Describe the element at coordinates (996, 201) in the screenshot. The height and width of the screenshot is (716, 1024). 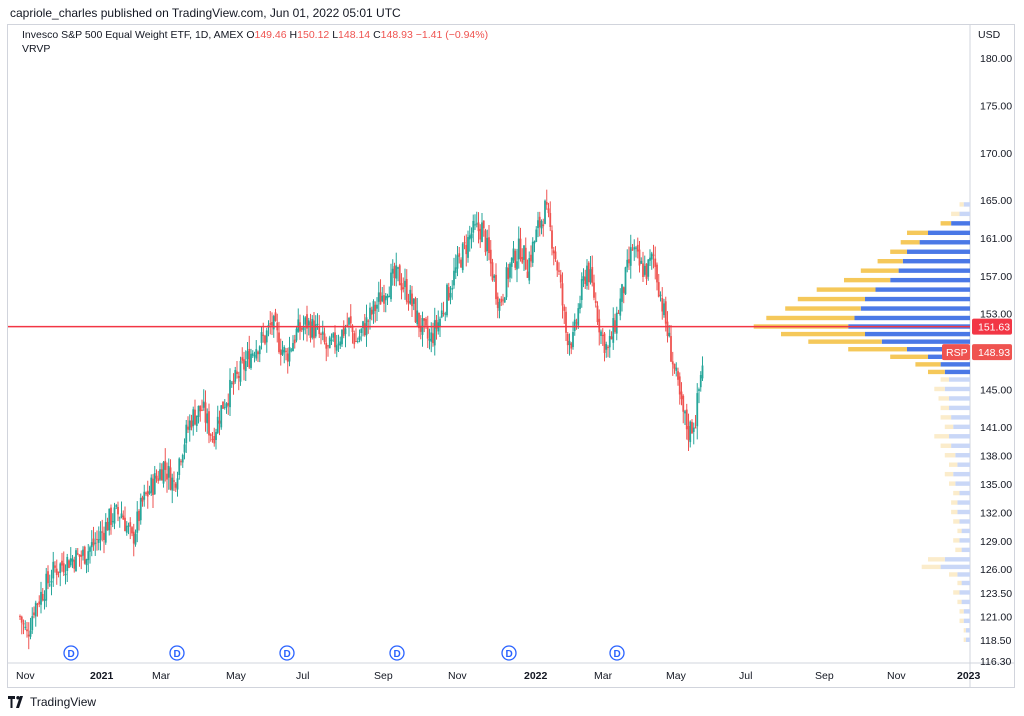
I see `price-tick-label: 165.00` at that location.